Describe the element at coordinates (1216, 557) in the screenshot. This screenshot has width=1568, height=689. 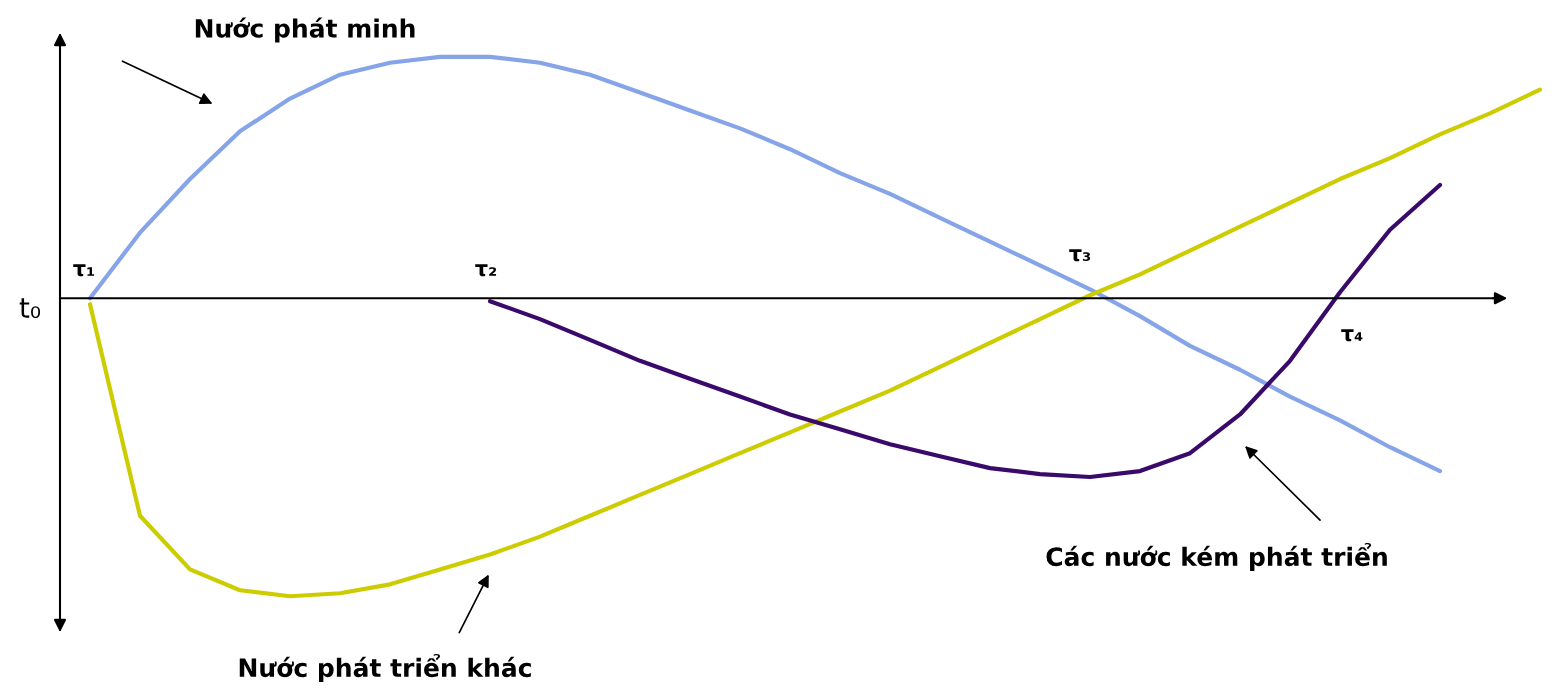
I see `text: Các nước kém phát triển` at that location.